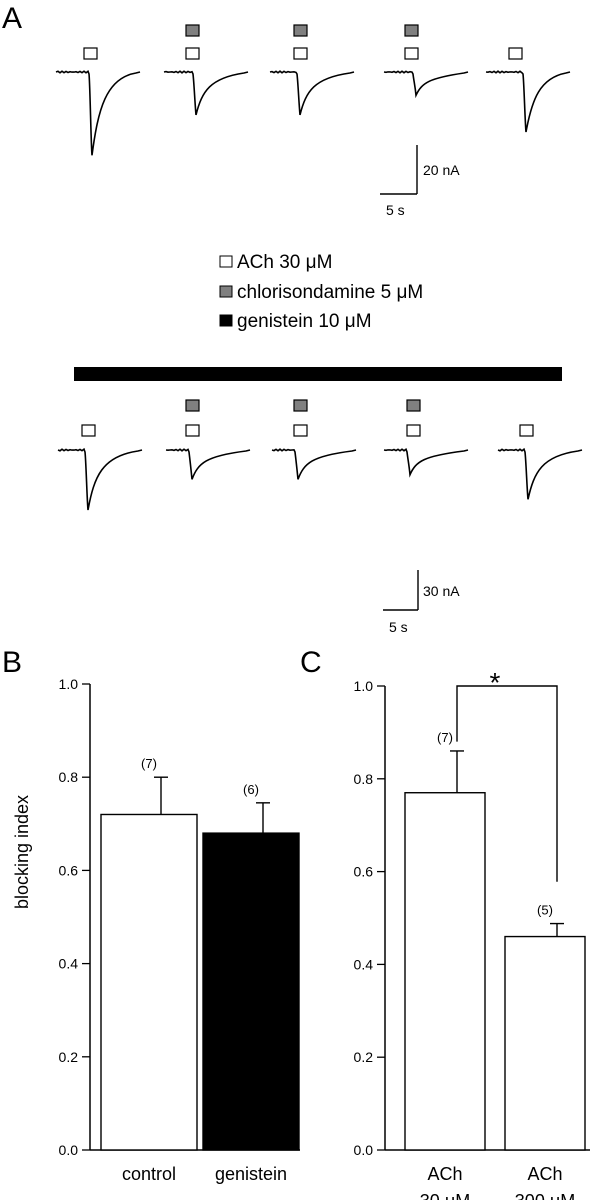  Describe the element at coordinates (251, 789) in the screenshot. I see `n-label: (6)` at that location.